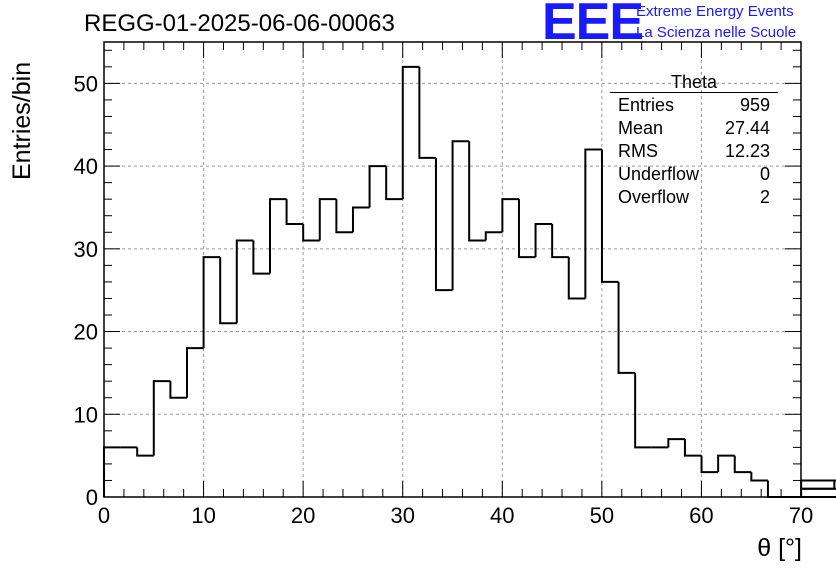 The image size is (836, 572). Describe the element at coordinates (239, 23) in the screenshot. I see `chart-title: REGG-01-2025-06-06-00063` at that location.